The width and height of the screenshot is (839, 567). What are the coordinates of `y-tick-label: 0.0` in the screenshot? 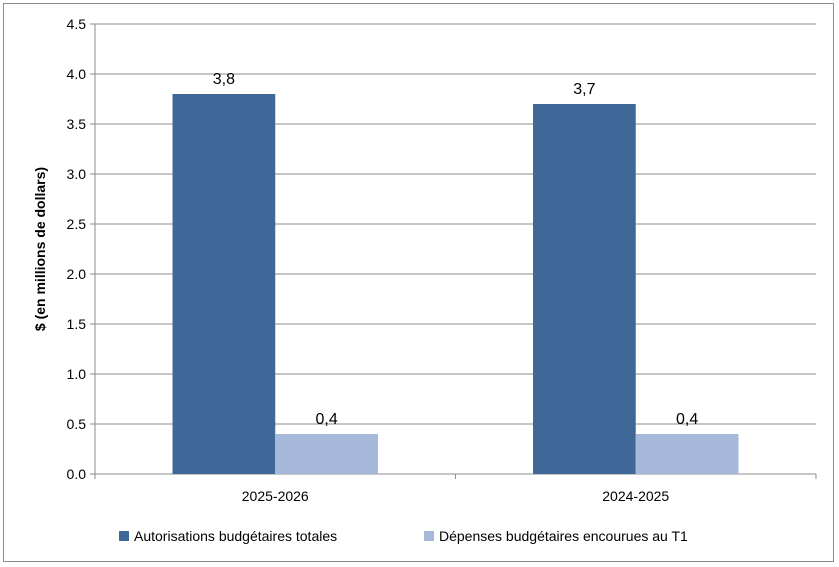 It's located at (77, 474).